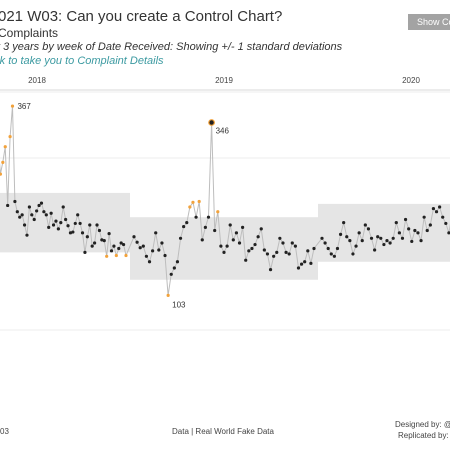  What do you see at coordinates (423, 435) in the screenshot?
I see `footer-replicated-by: Replicated by:` at bounding box center [423, 435].